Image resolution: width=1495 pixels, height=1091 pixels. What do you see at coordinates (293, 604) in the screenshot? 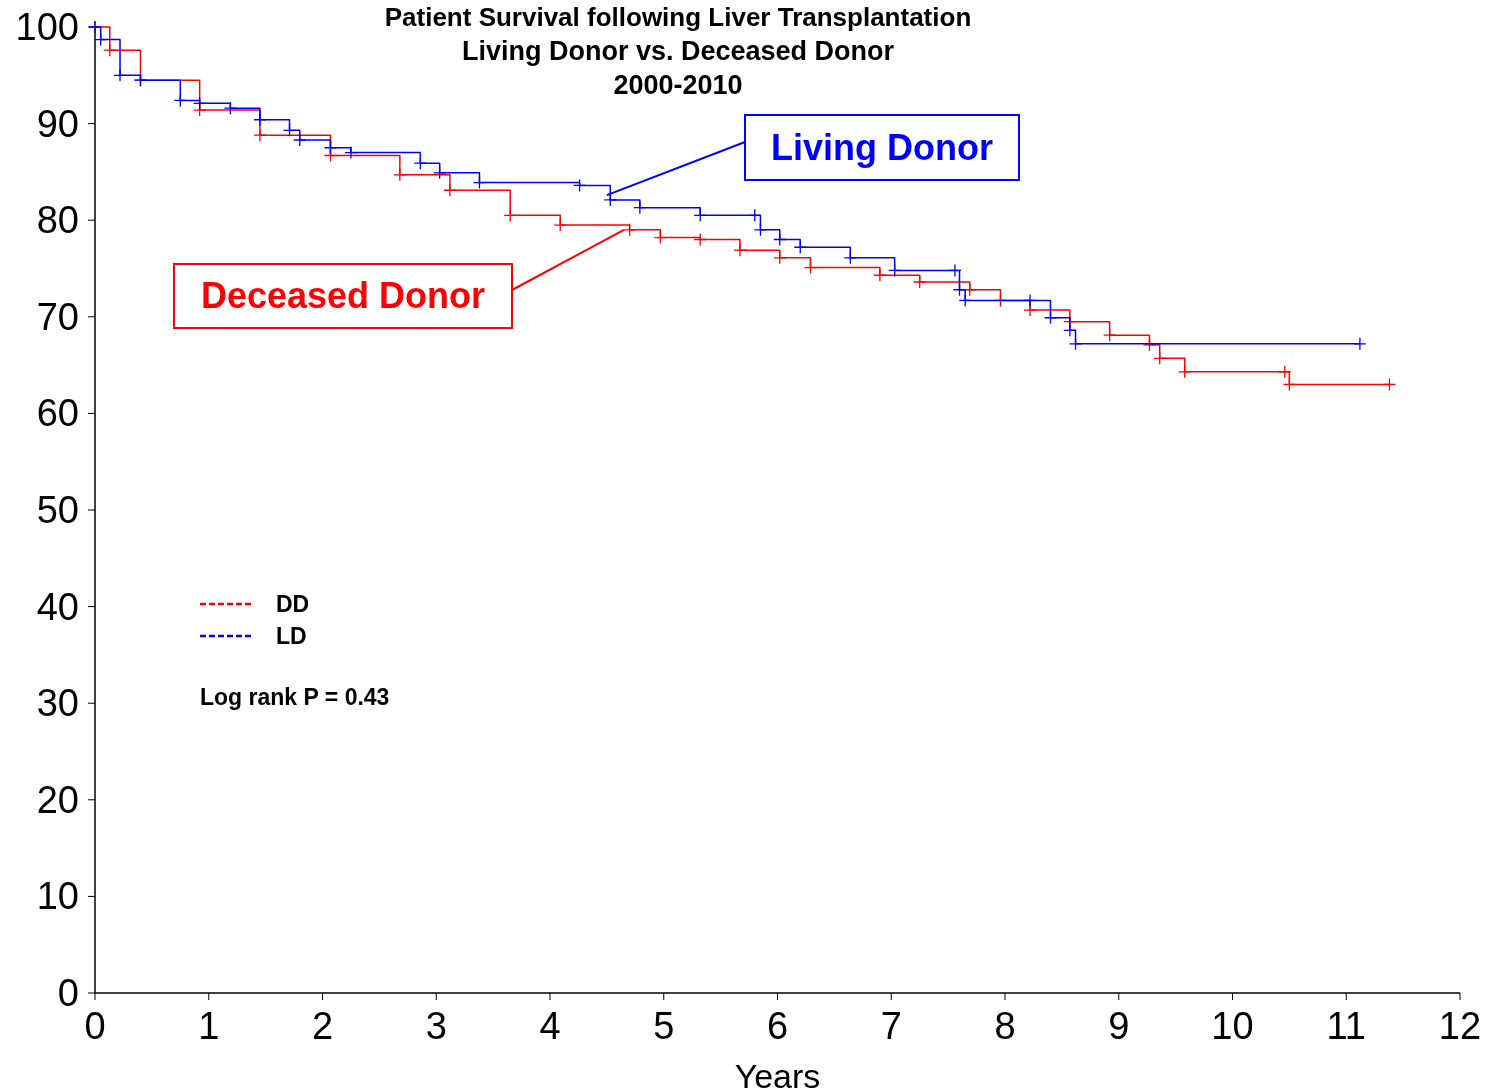
I see `legend-label: DD` at bounding box center [293, 604].